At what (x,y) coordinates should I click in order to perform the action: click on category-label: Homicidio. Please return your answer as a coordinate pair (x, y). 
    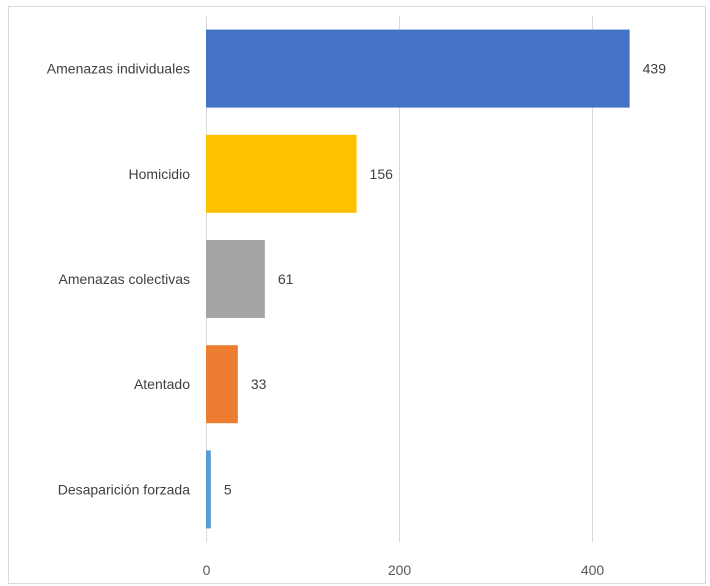
    Looking at the image, I should click on (160, 174).